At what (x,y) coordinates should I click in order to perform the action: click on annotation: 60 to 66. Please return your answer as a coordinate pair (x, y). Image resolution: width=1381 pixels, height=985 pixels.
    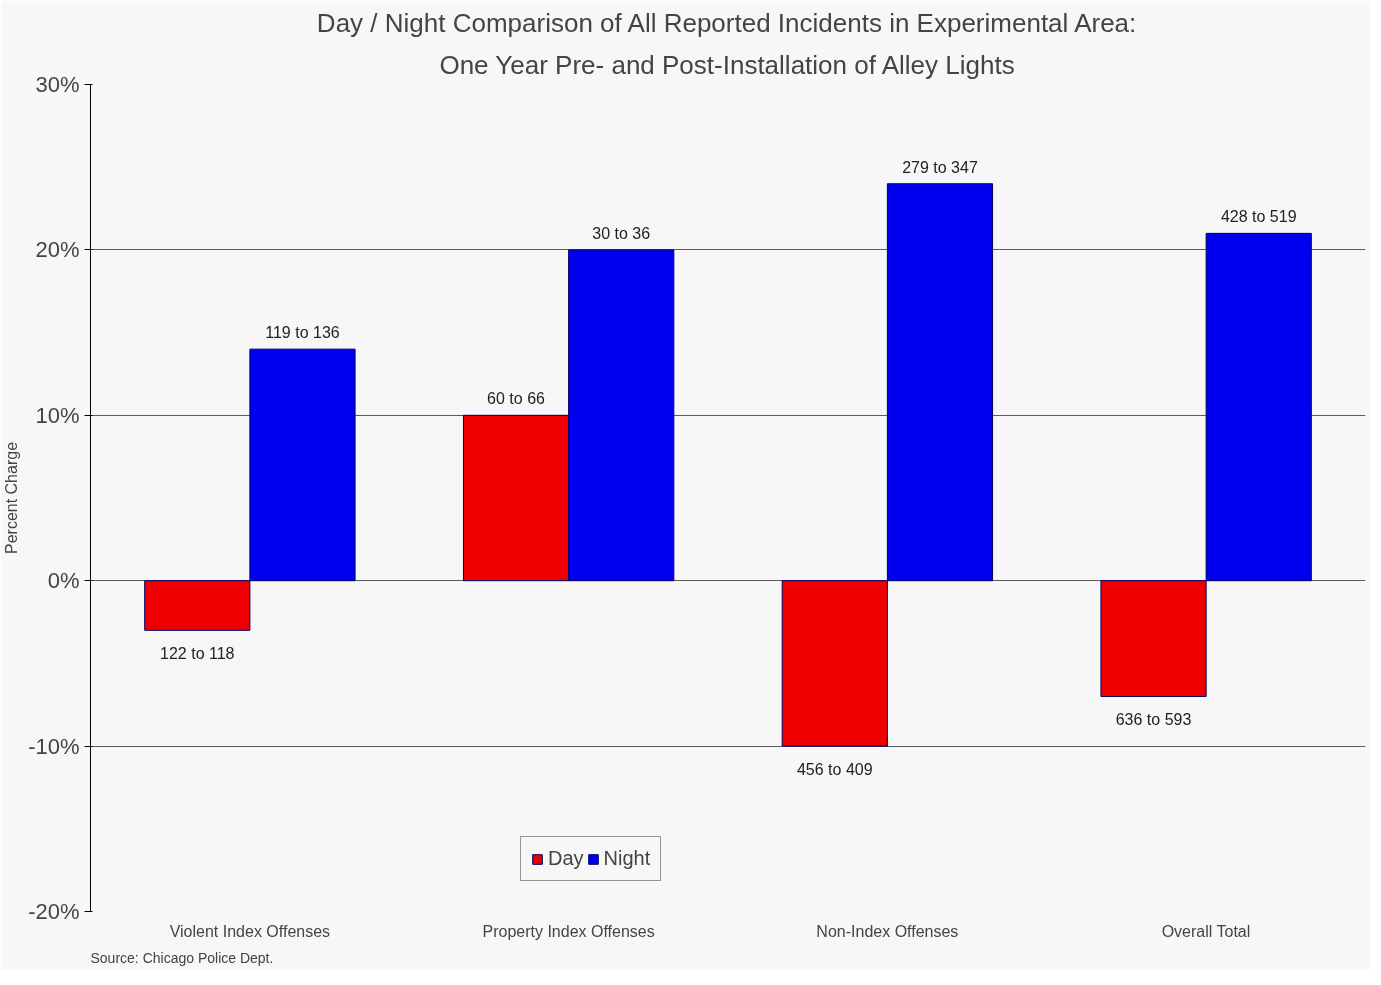
    Looking at the image, I should click on (516, 399).